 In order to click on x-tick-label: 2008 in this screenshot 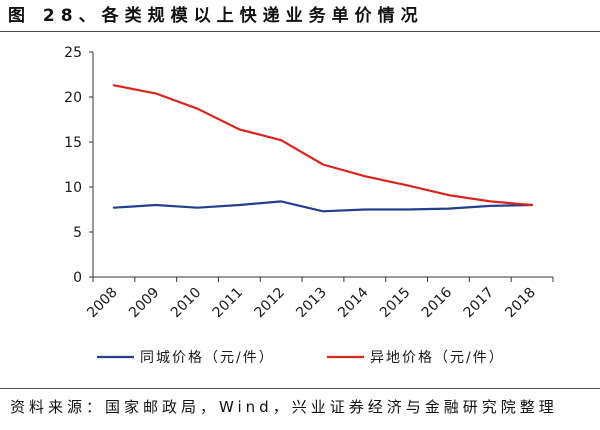, I will do `click(102, 303)`.